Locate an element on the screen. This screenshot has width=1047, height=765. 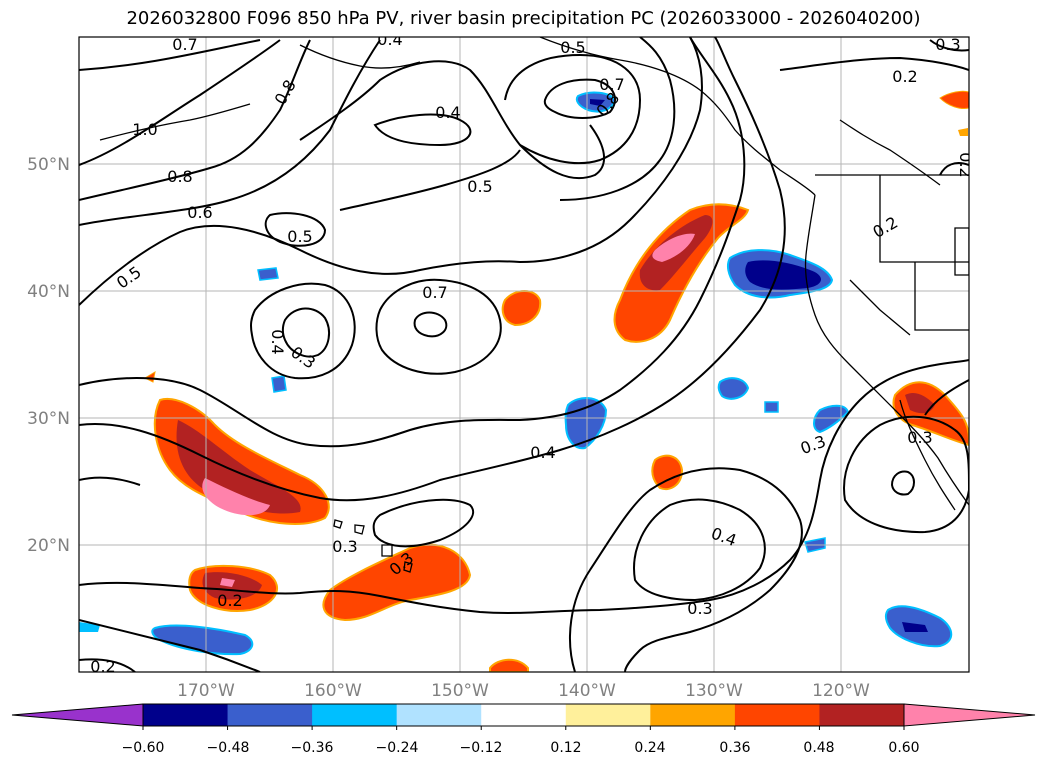
lat-label: 20°N is located at coordinates (48, 546).